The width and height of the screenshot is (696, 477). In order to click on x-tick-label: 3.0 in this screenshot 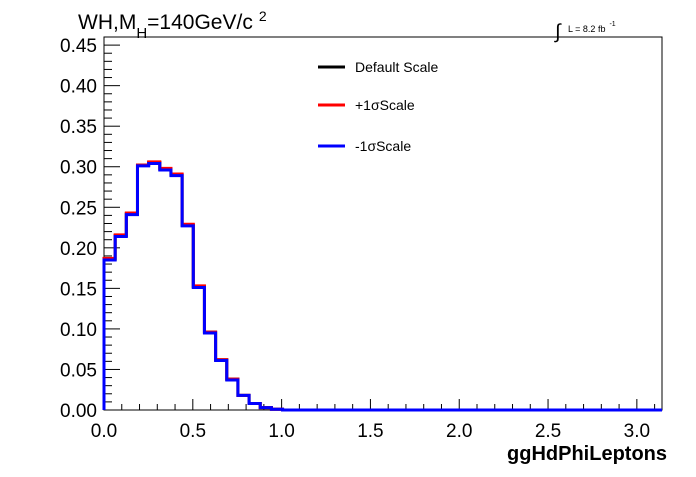, I will do `click(637, 431)`.